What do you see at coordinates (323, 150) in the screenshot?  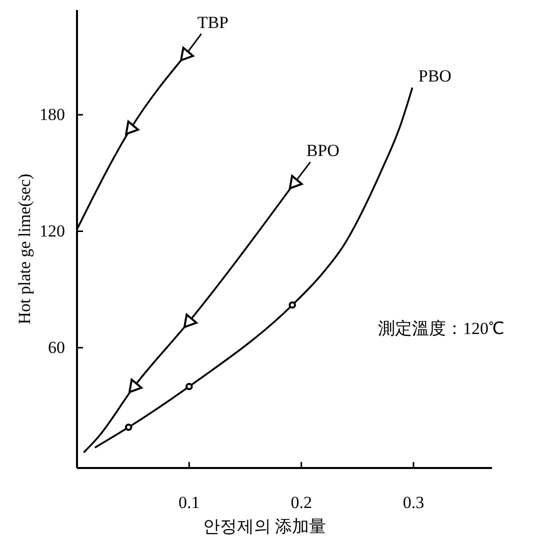 I see `series-label: BPO` at bounding box center [323, 150].